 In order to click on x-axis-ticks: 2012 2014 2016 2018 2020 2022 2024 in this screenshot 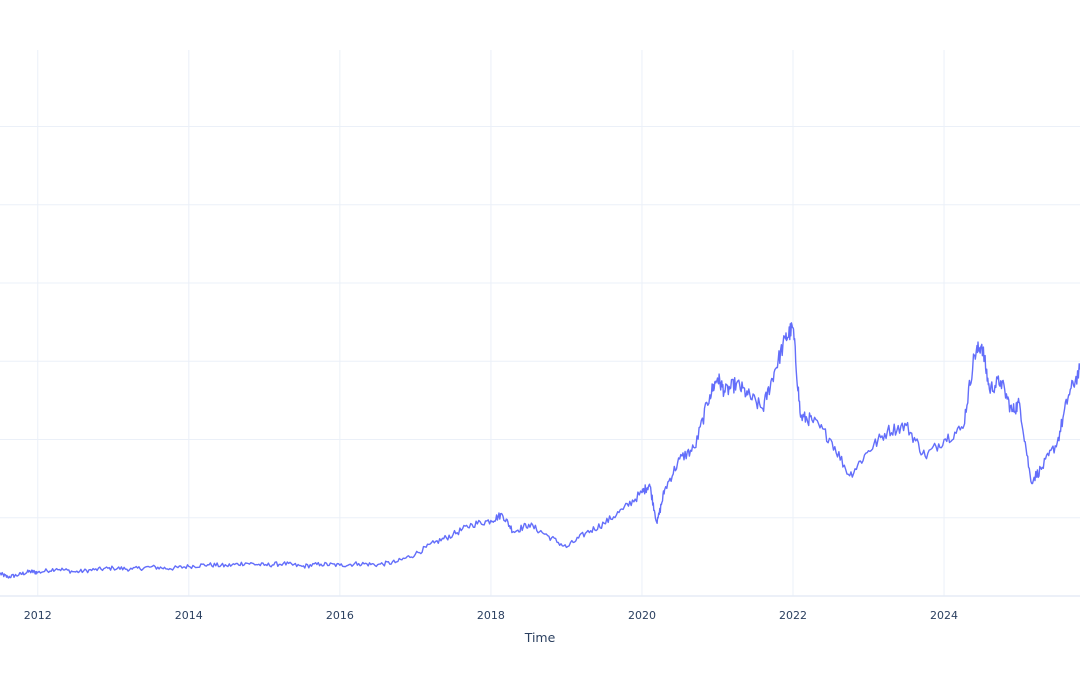, I will do `click(491, 615)`.